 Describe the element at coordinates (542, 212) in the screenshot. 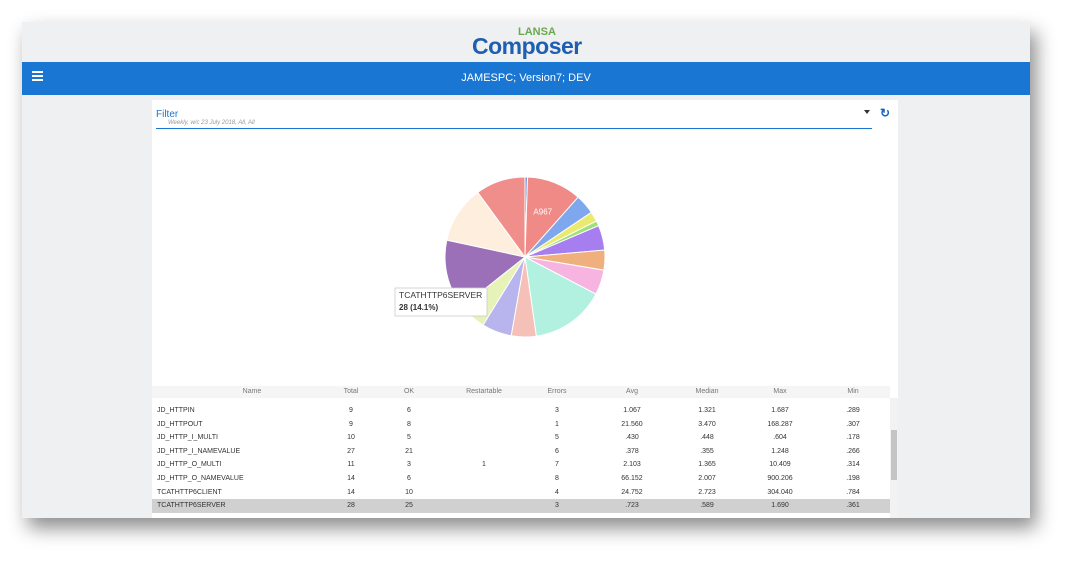

I see `slice-label: A967` at that location.